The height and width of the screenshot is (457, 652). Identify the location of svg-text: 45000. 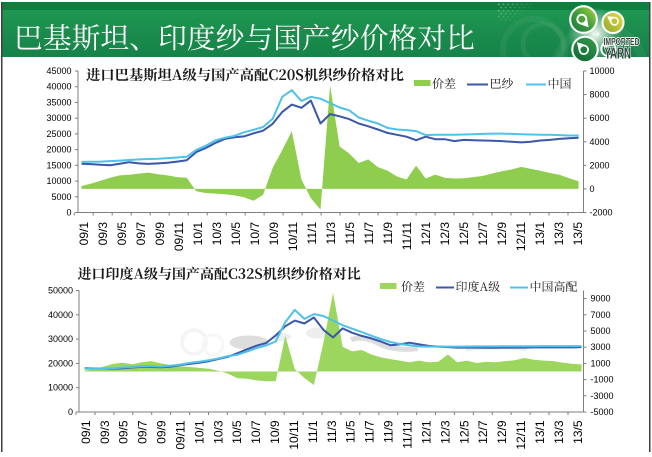
(58, 71).